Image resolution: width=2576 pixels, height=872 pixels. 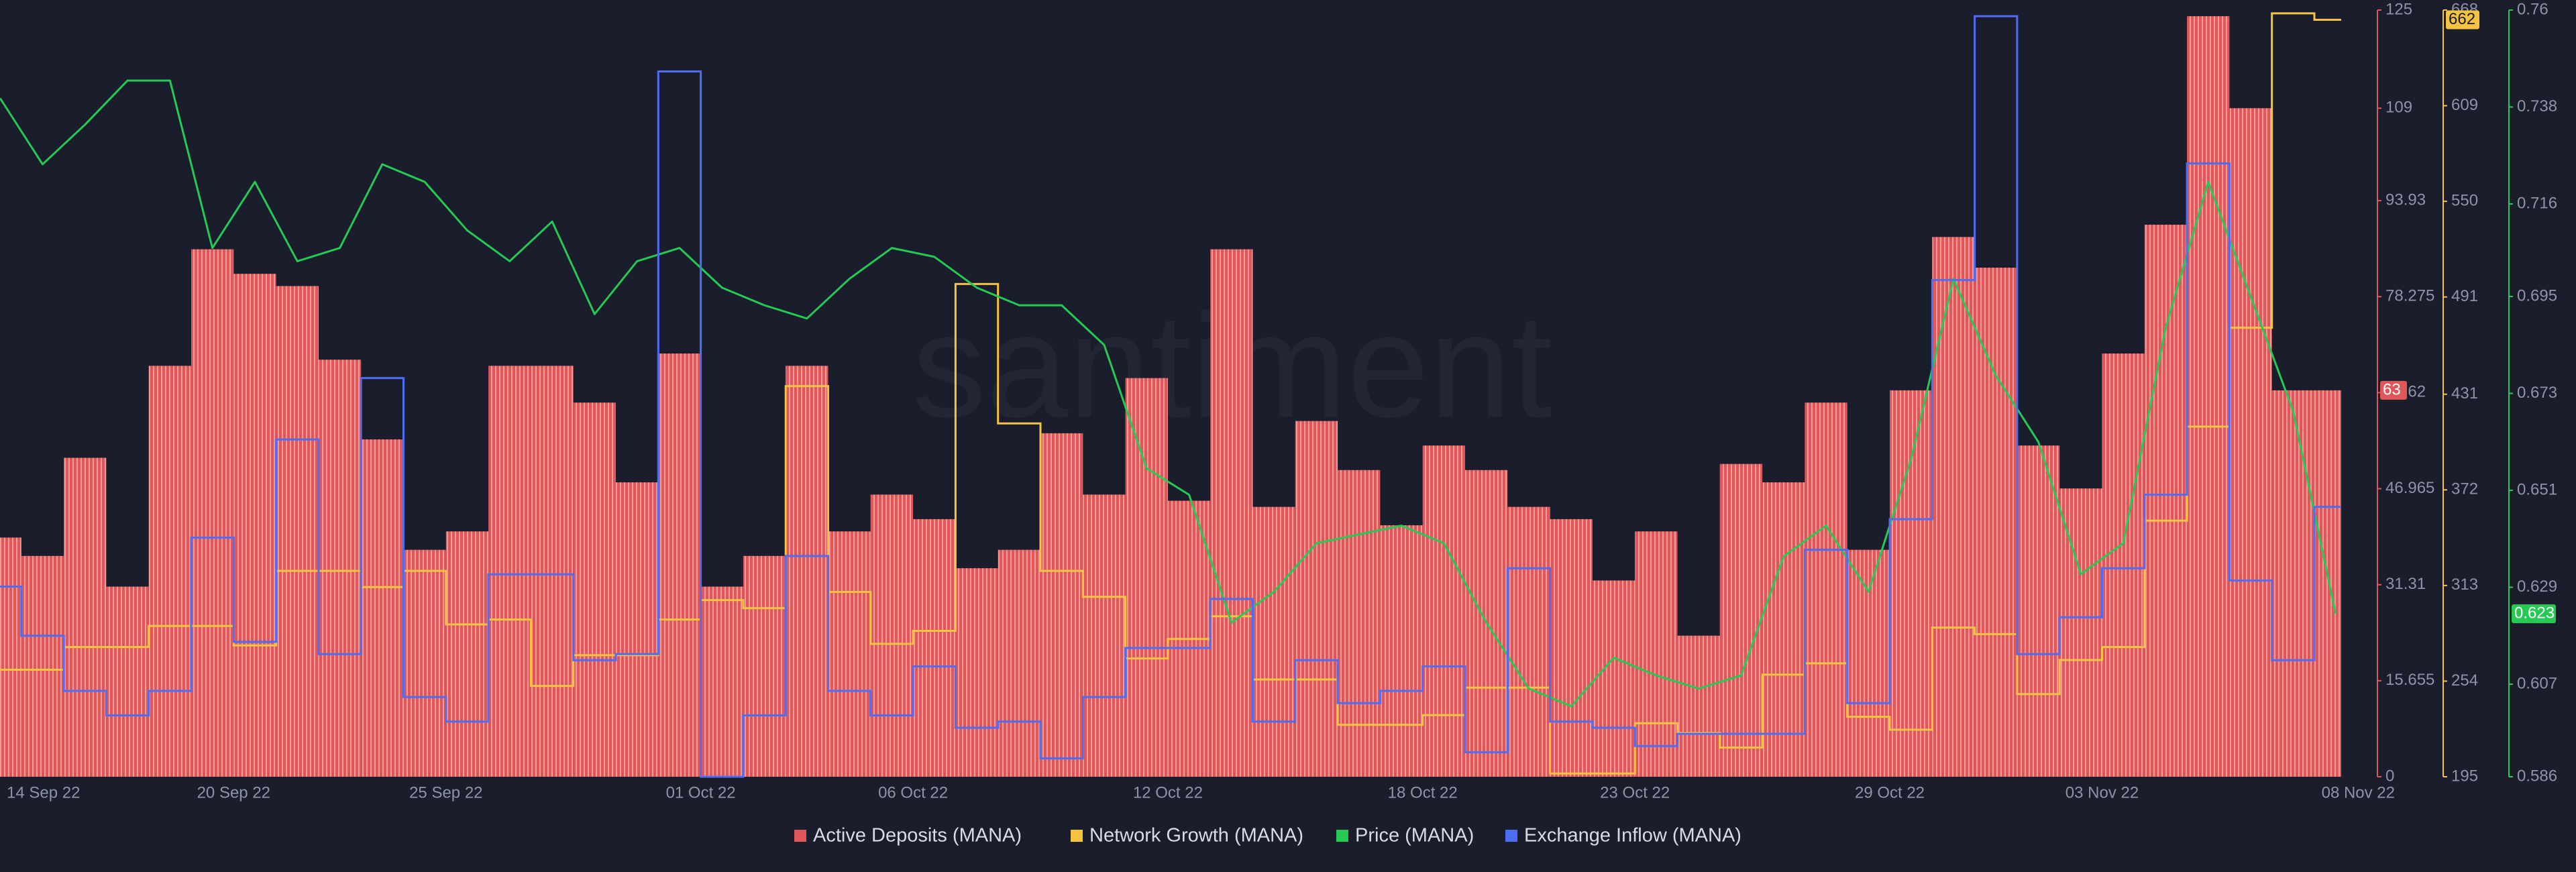 What do you see at coordinates (1635, 793) in the screenshot?
I see `x-tick-label: 23 Oct 22` at bounding box center [1635, 793].